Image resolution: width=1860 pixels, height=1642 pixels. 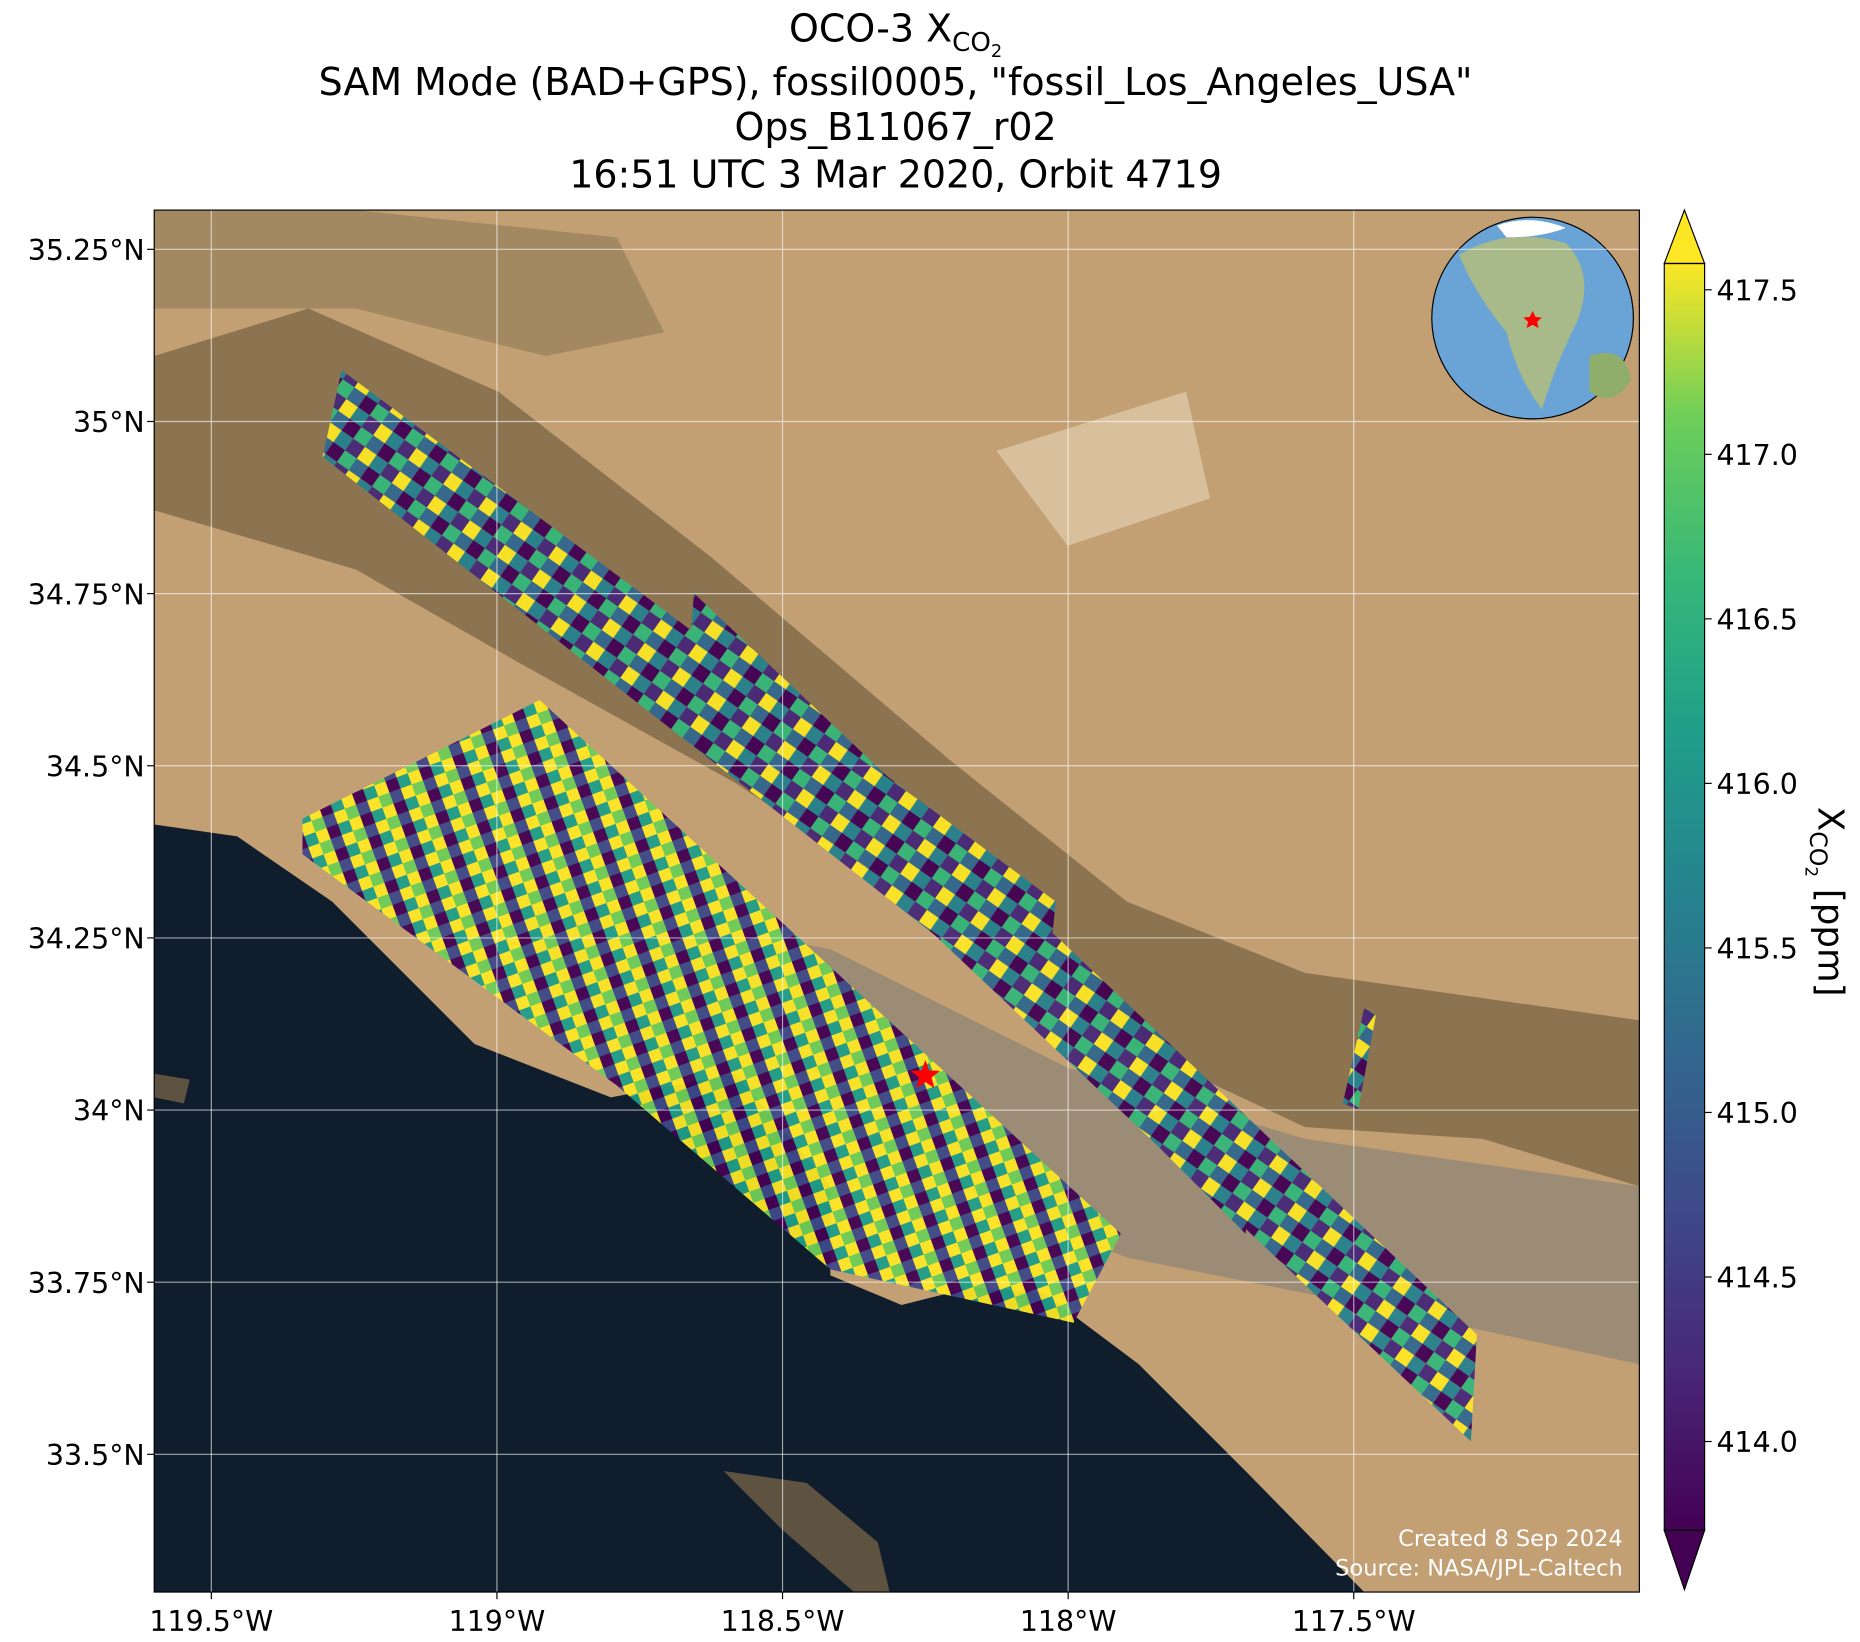 I want to click on label-sub: CO, so click(x=1818, y=848).